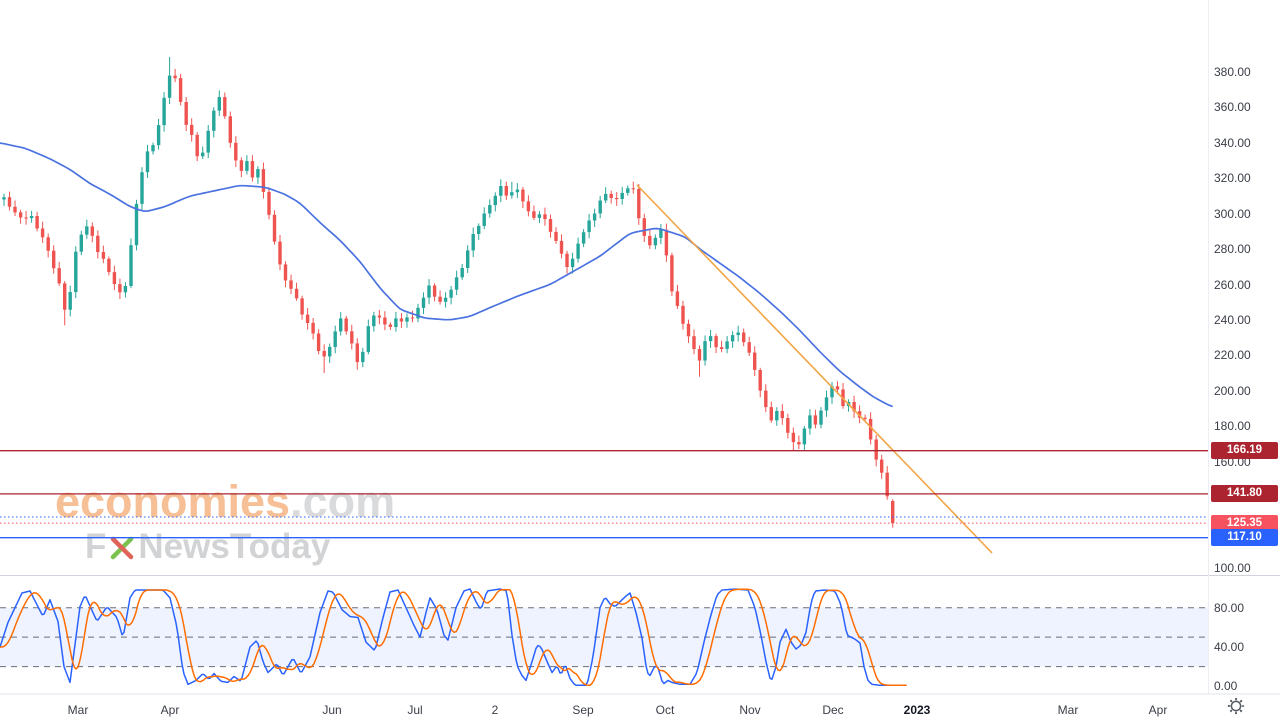 This screenshot has width=1280, height=728. I want to click on price-axis-label: 0.00, so click(1226, 686).